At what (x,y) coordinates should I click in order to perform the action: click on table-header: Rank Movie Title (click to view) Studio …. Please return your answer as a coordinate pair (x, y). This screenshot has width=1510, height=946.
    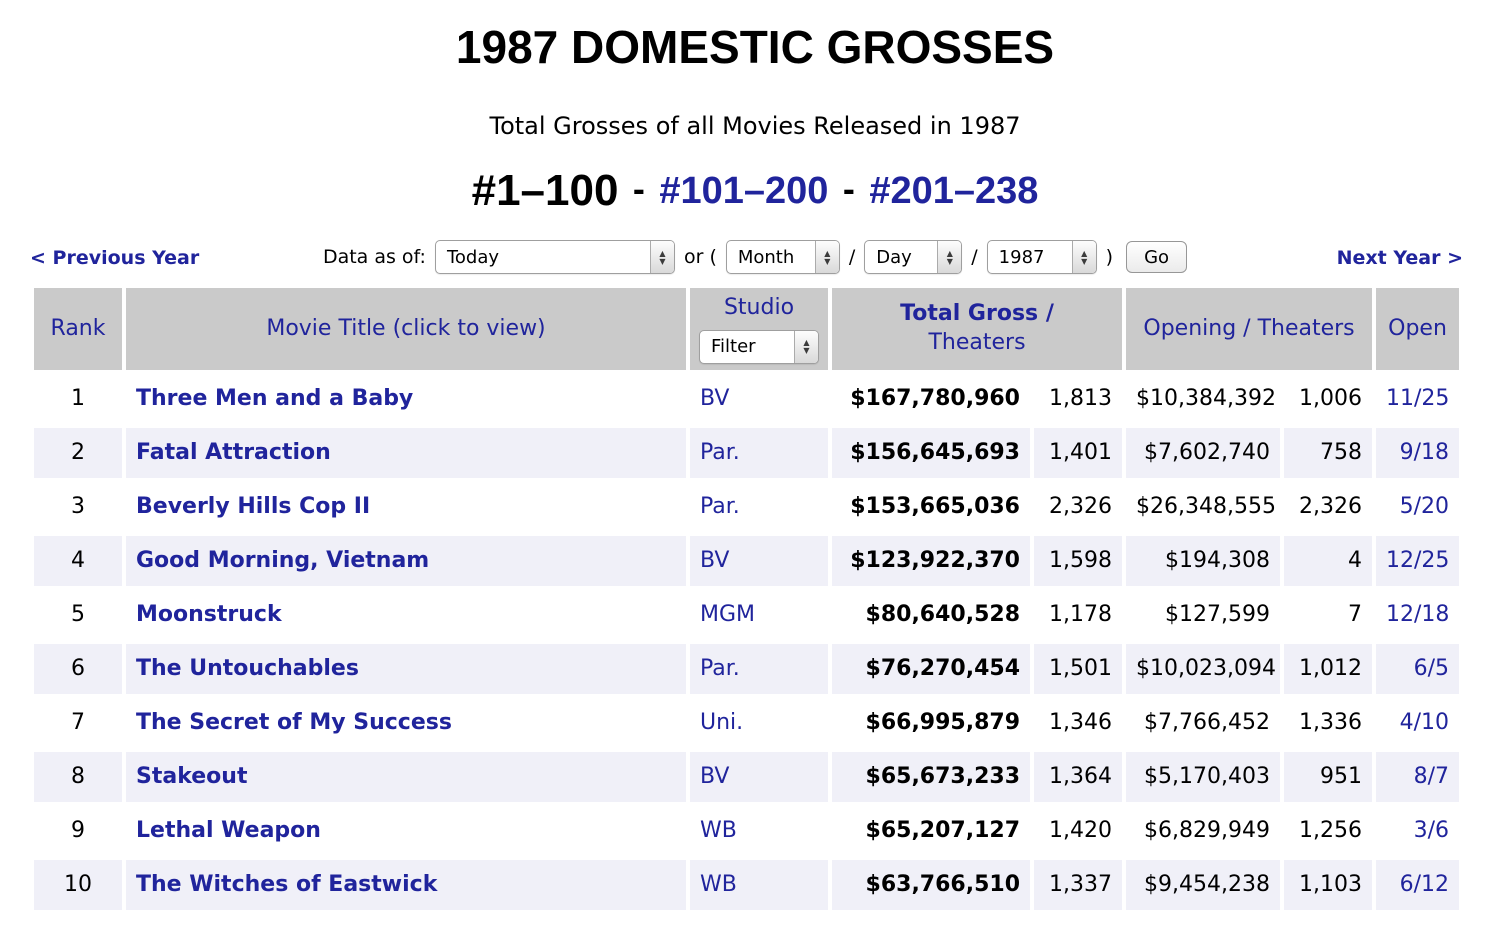
    Looking at the image, I should click on (747, 329).